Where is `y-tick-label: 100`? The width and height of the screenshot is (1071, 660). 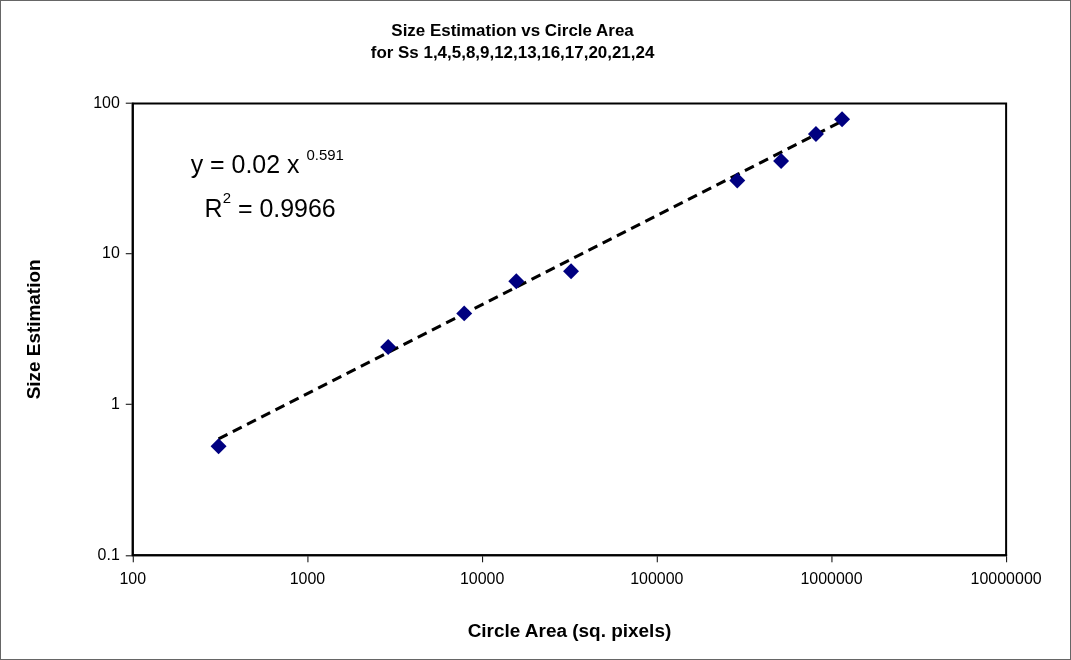 y-tick-label: 100 is located at coordinates (106, 102).